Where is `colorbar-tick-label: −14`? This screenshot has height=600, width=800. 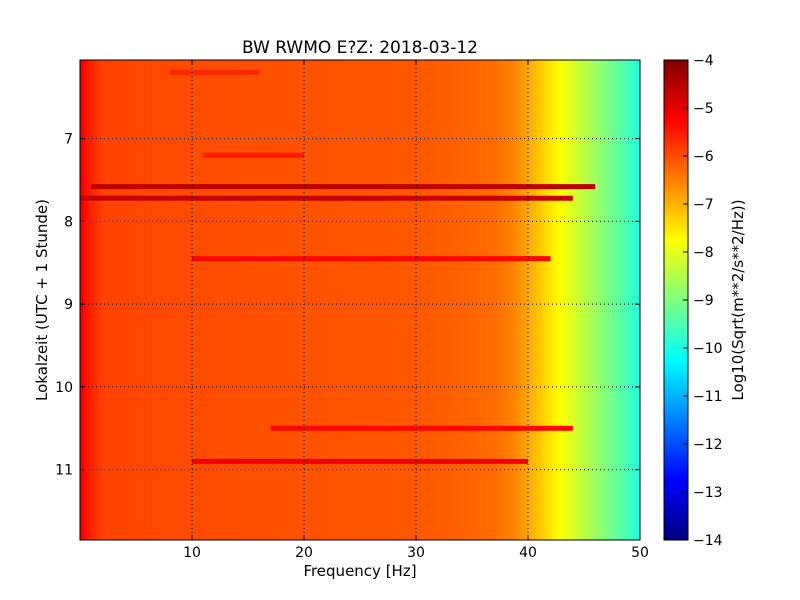
colorbar-tick-label: −14 is located at coordinates (708, 541).